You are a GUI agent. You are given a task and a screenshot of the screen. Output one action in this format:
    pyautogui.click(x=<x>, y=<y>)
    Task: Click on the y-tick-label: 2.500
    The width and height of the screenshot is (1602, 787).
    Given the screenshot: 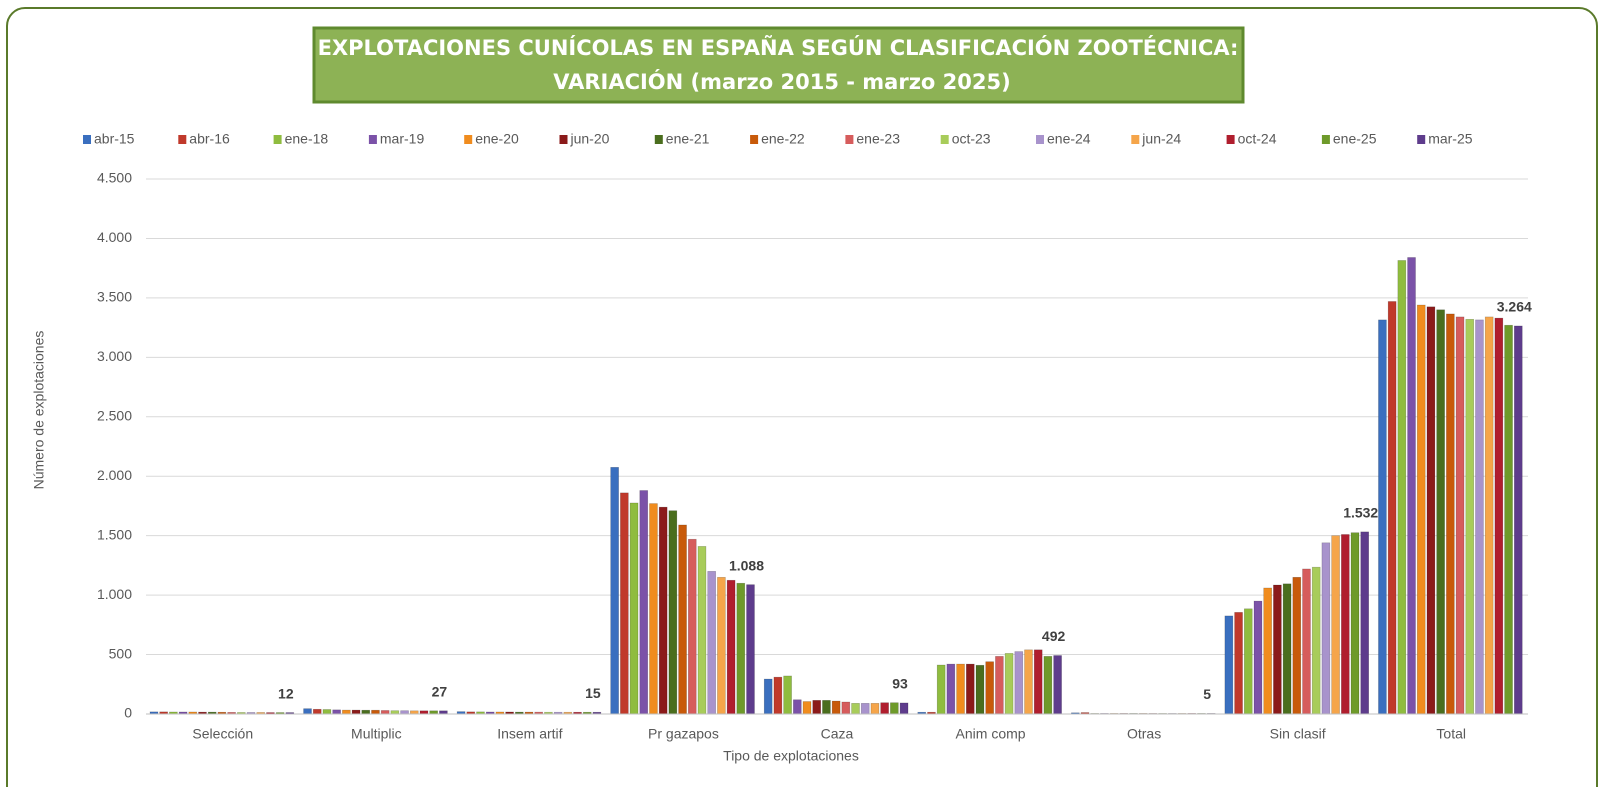 What is the action you would take?
    pyautogui.click(x=114, y=415)
    